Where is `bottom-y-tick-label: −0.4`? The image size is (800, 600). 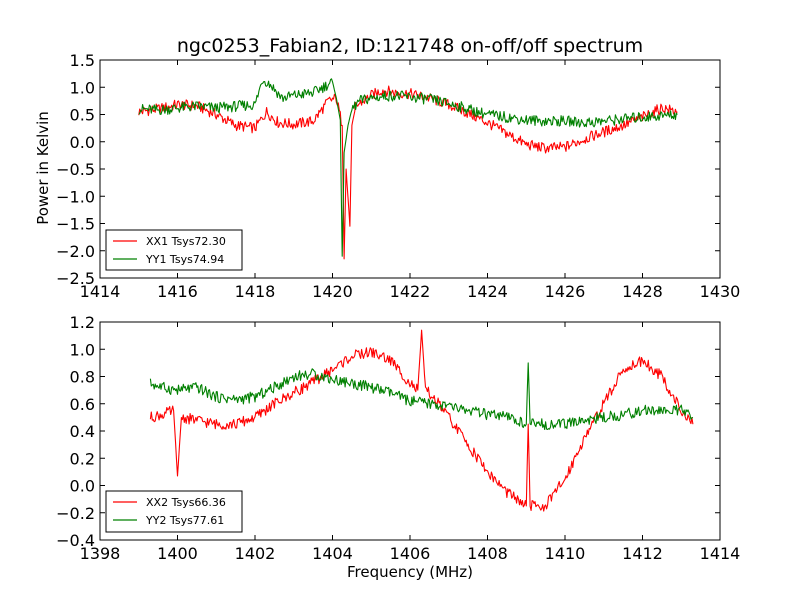
bottom-y-tick-label: −0.4 is located at coordinates (75, 540).